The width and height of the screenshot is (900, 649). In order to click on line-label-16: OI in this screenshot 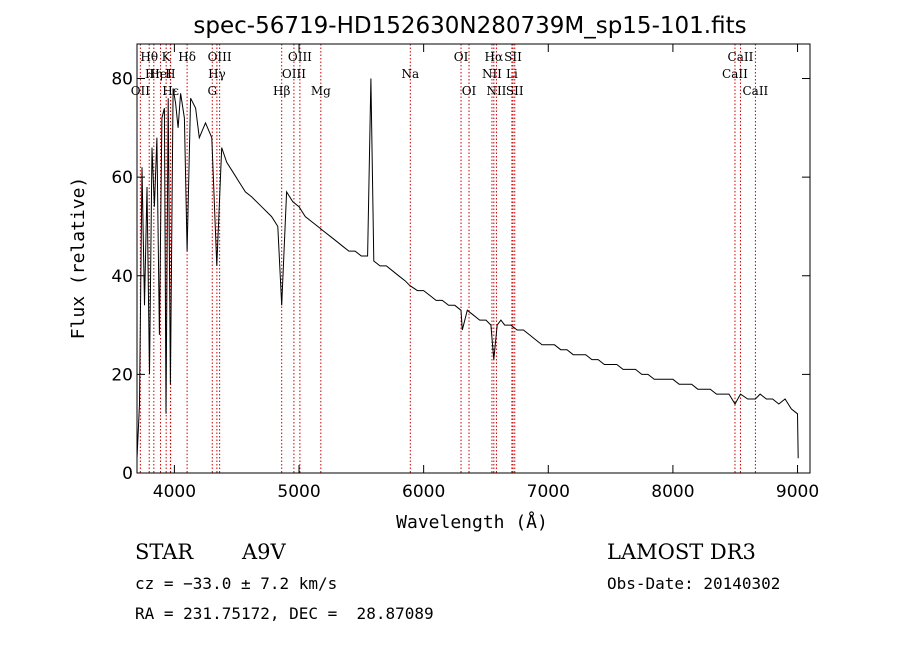, I will do `click(461, 57)`.